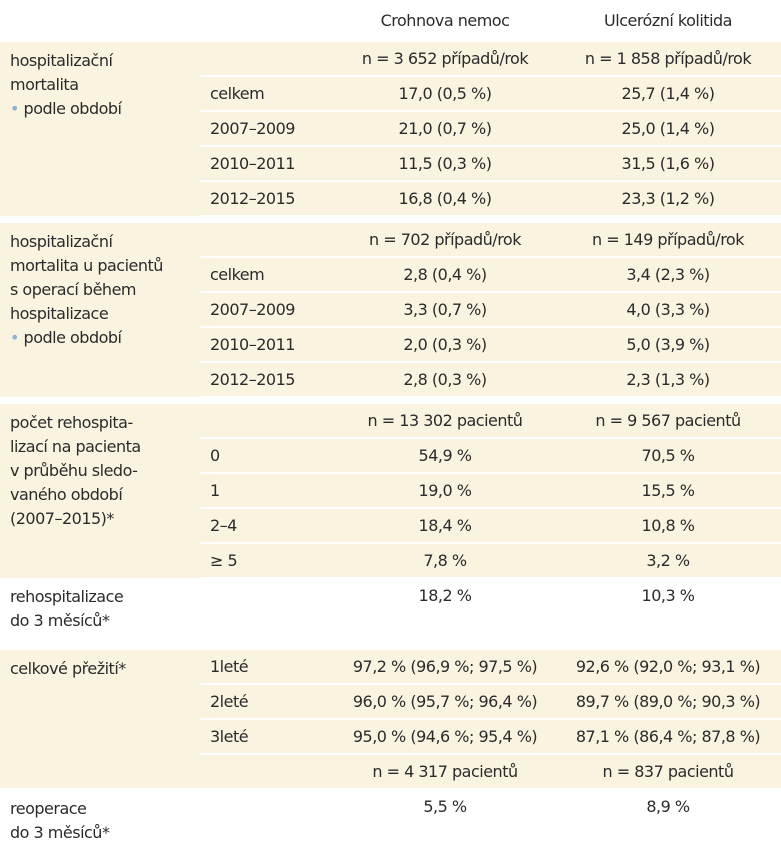  I want to click on value-uc: 89,7 % (89,0 %; 90,3 %), so click(668, 702).